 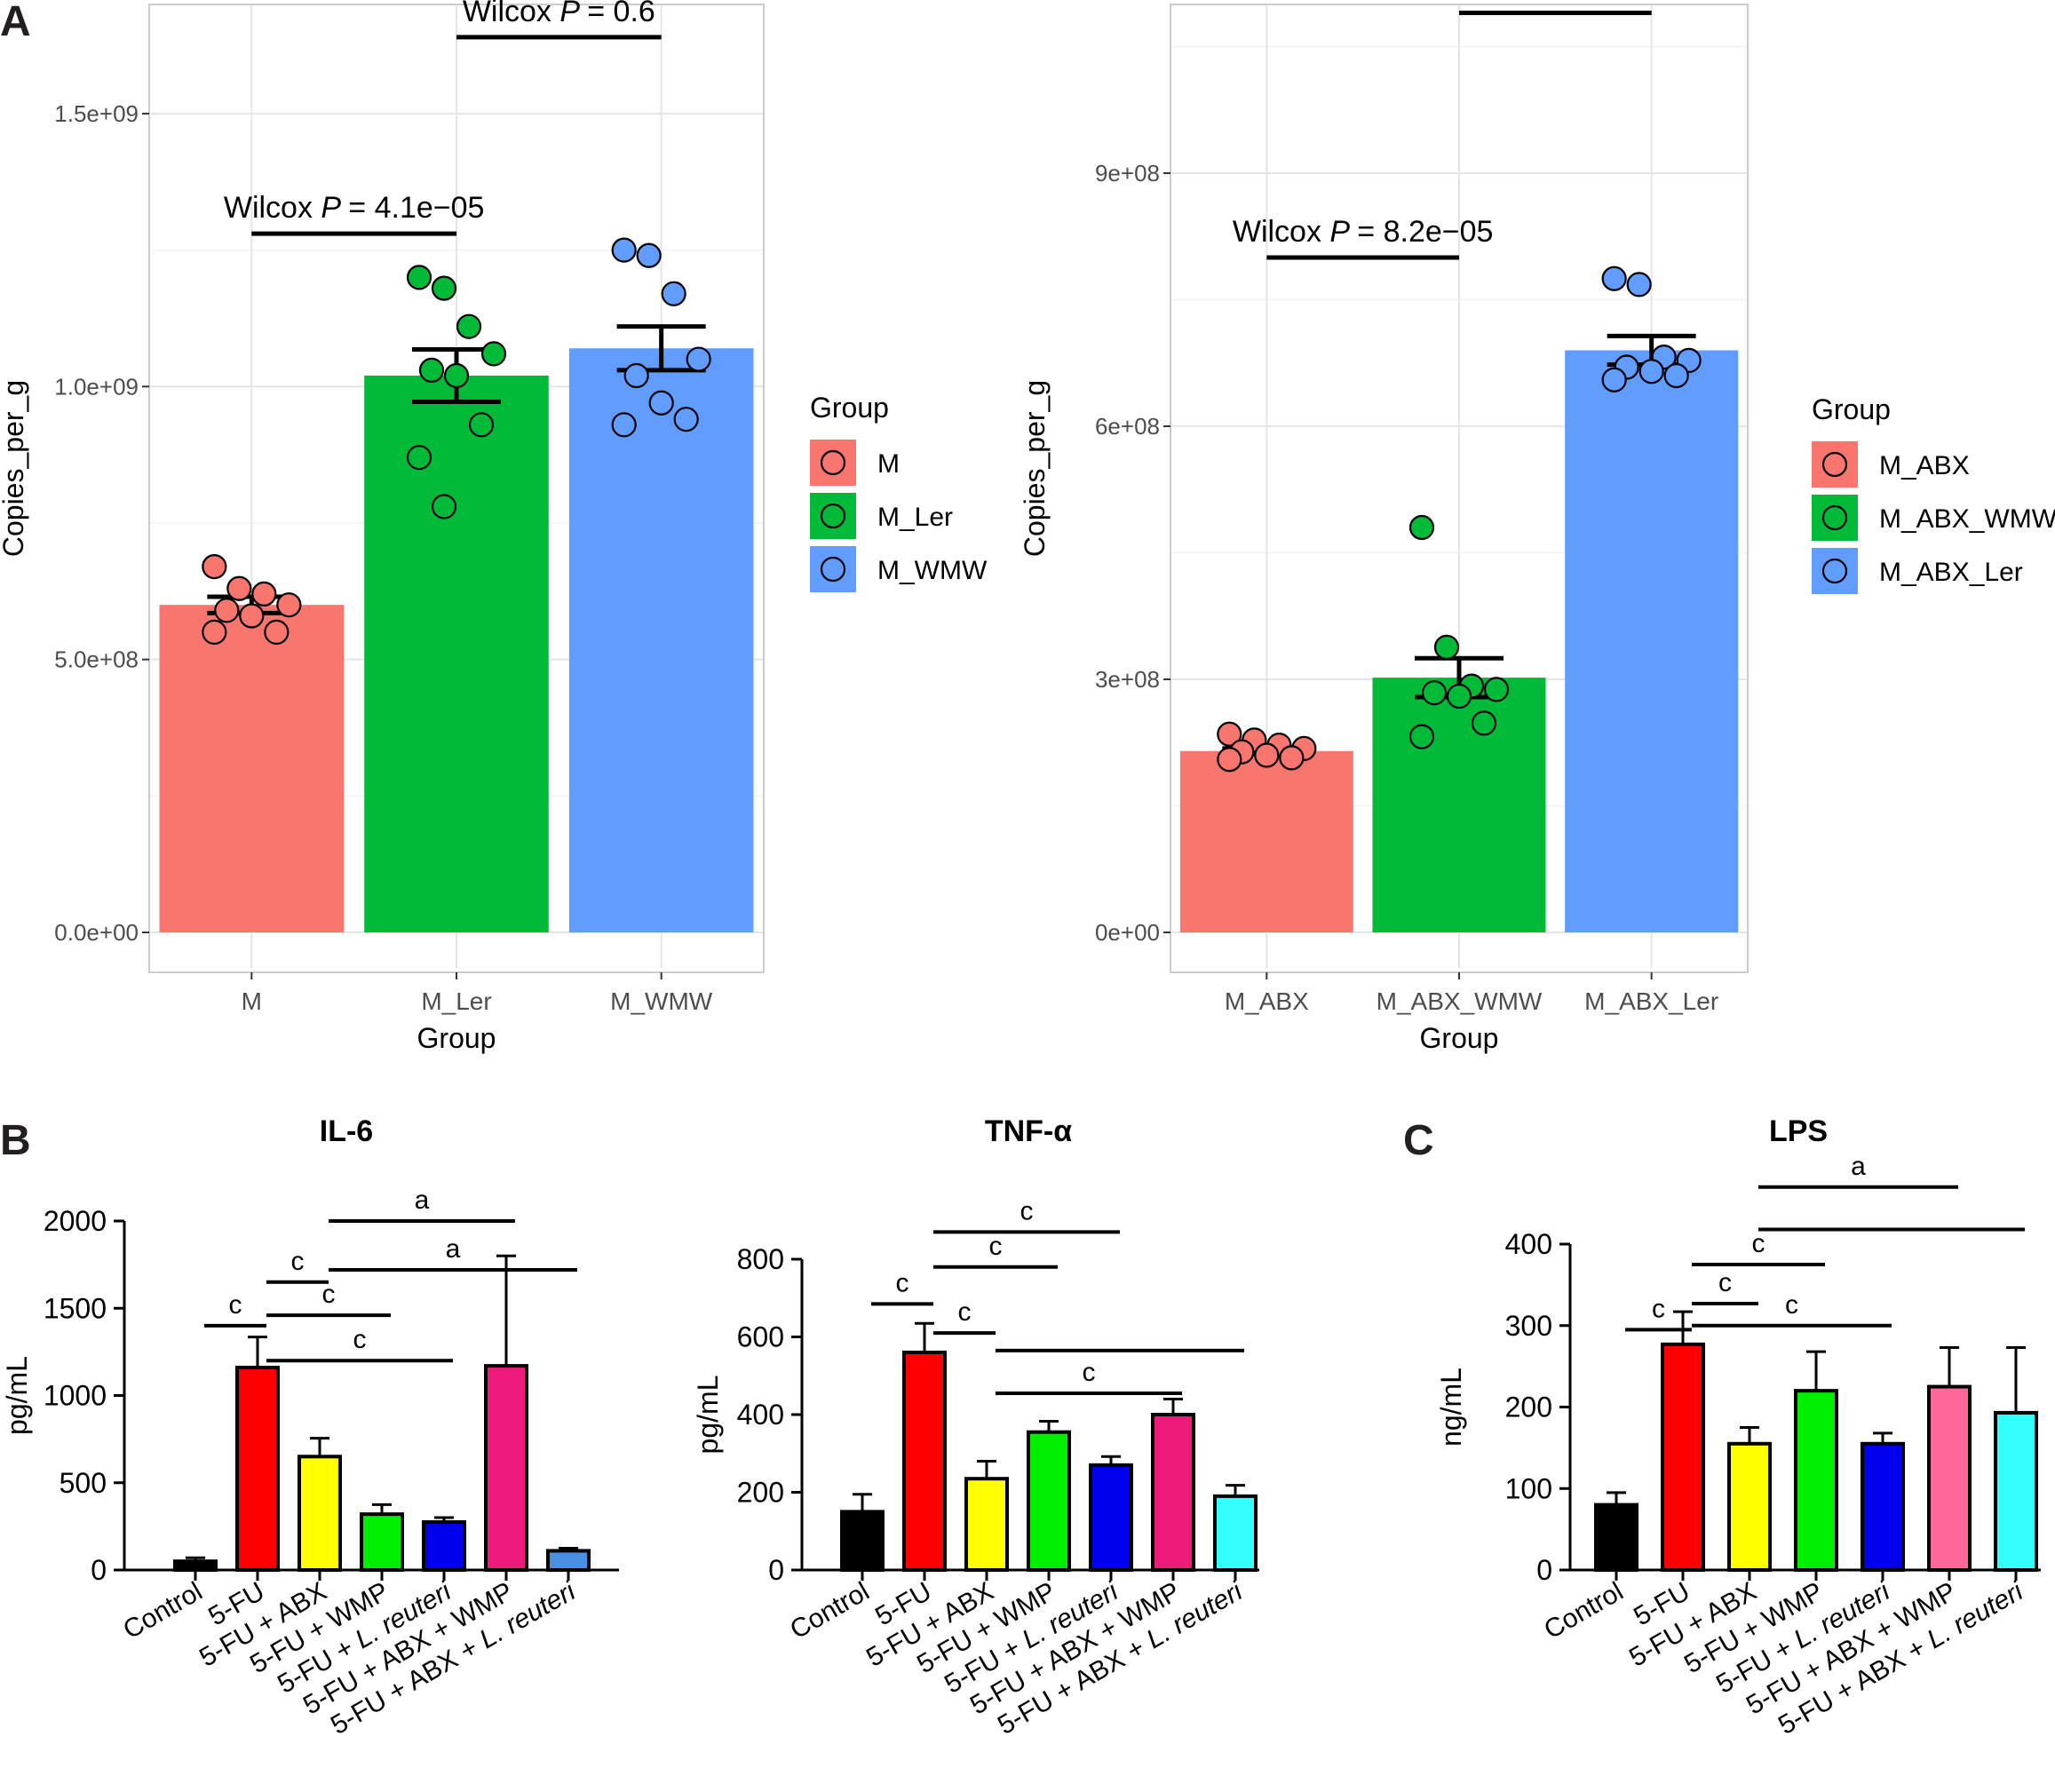 What do you see at coordinates (1967, 519) in the screenshot?
I see `legend-label: M_ABX_WMW` at bounding box center [1967, 519].